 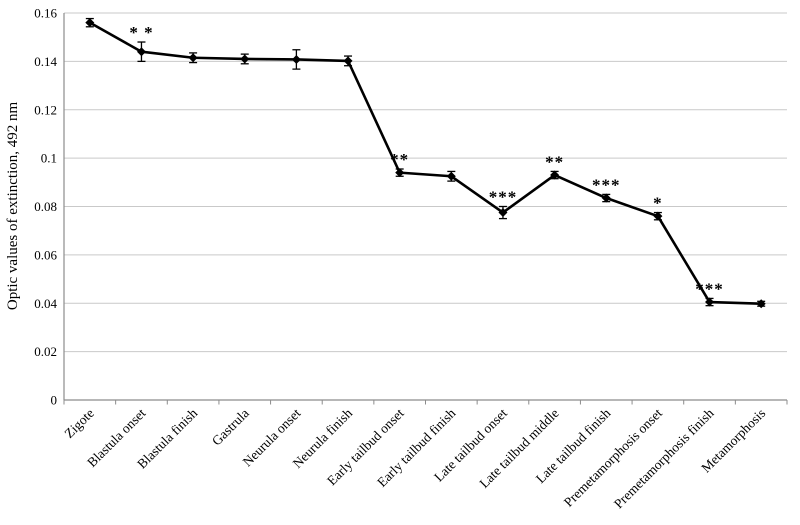 What do you see at coordinates (230, 427) in the screenshot?
I see `x-tick-label: Gastrula` at bounding box center [230, 427].